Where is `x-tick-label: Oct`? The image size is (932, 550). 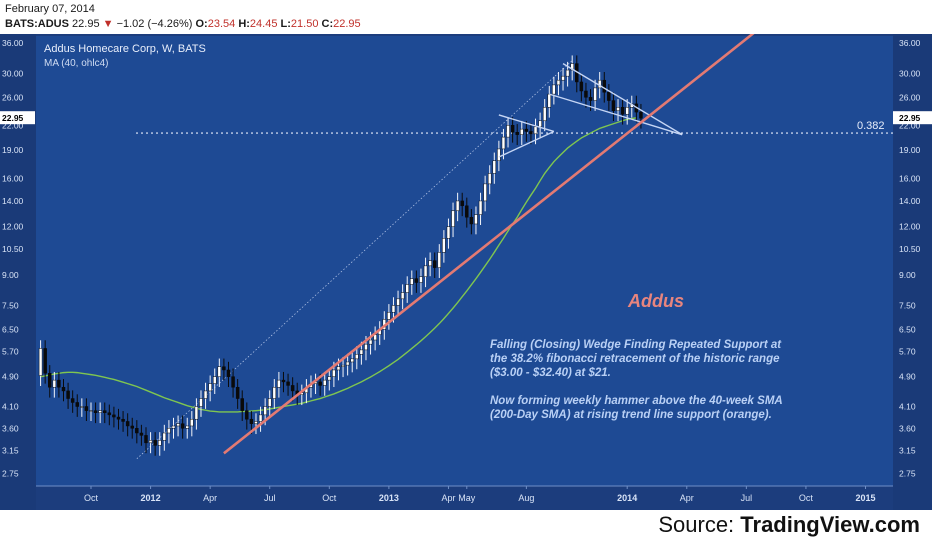
x-tick-label: Oct is located at coordinates (329, 498).